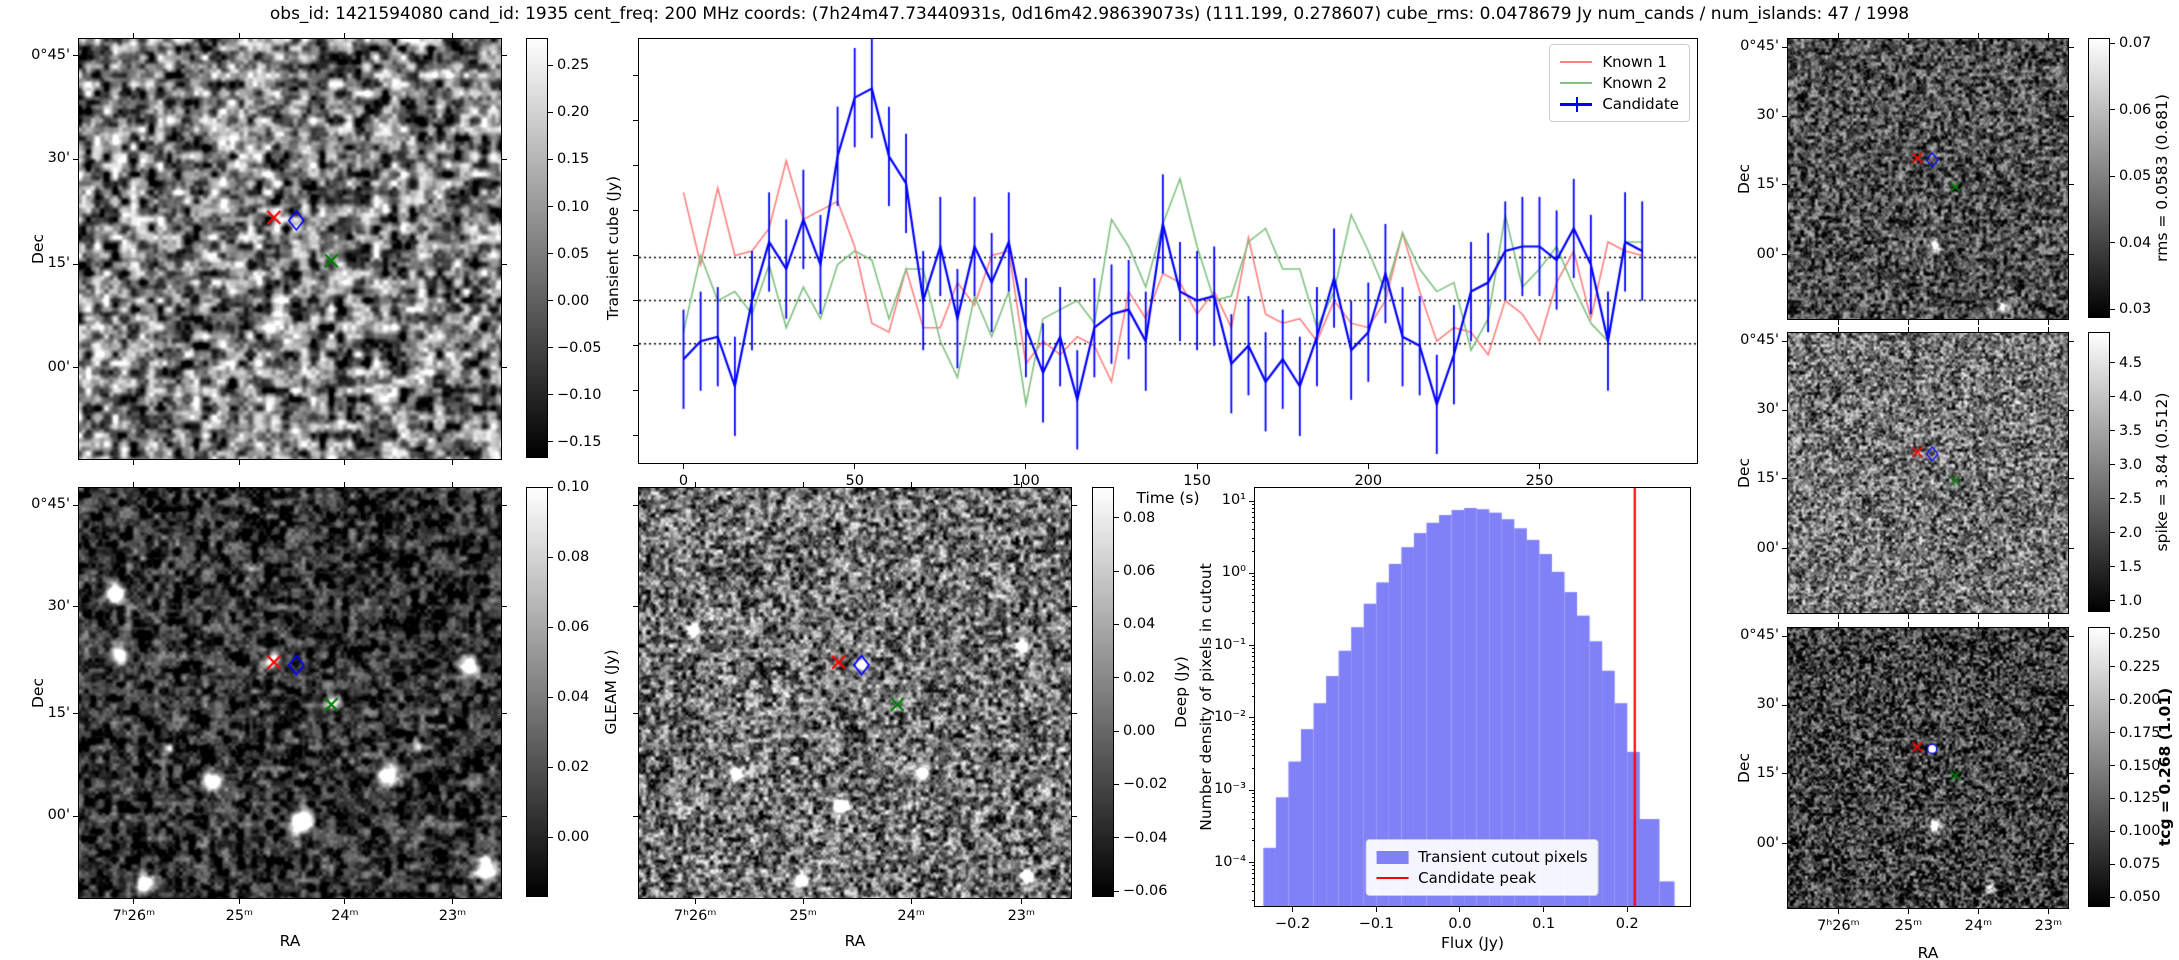  Describe the element at coordinates (573, 253) in the screenshot. I see `colorbar-tick-label: 0.05` at that location.